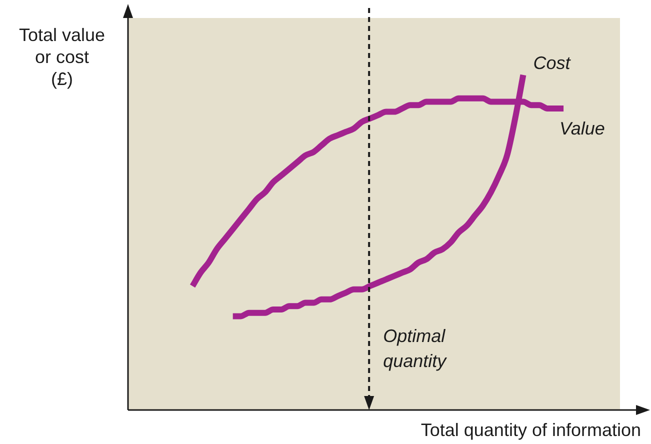 This screenshot has width=651, height=444. Describe the element at coordinates (415, 348) in the screenshot. I see `annotation: Optimal quantity` at that location.